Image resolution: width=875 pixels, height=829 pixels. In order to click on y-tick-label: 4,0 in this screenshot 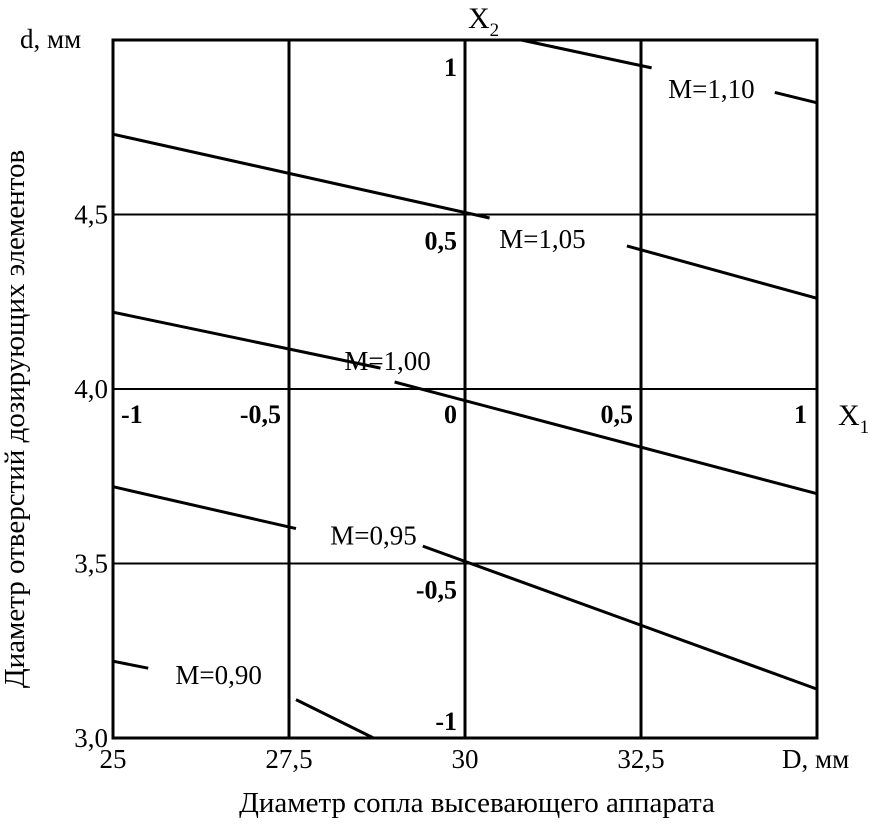, I will do `click(91, 389)`.